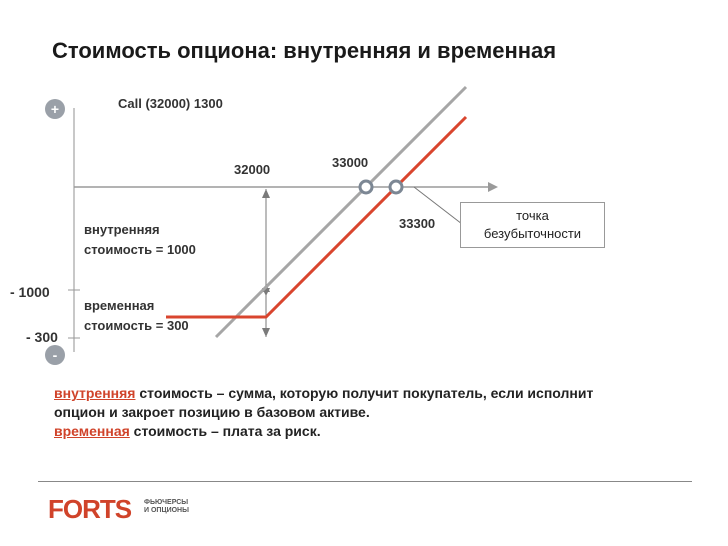 The height and width of the screenshot is (546, 728). Describe the element at coordinates (438, 205) in the screenshot. I see `callout-connector` at that location.